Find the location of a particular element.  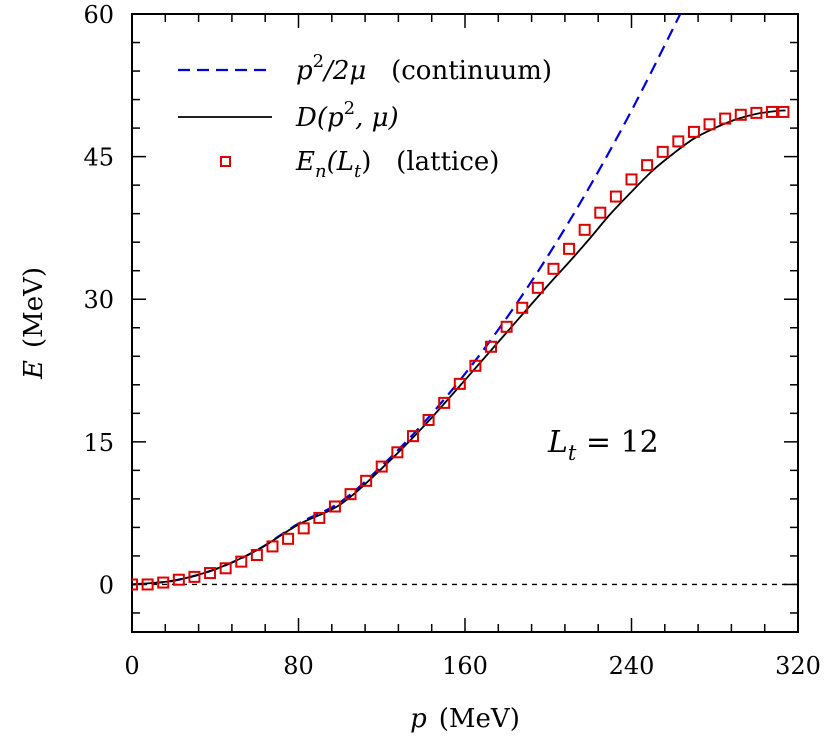

y-tick-label: 15 is located at coordinates (98, 443).